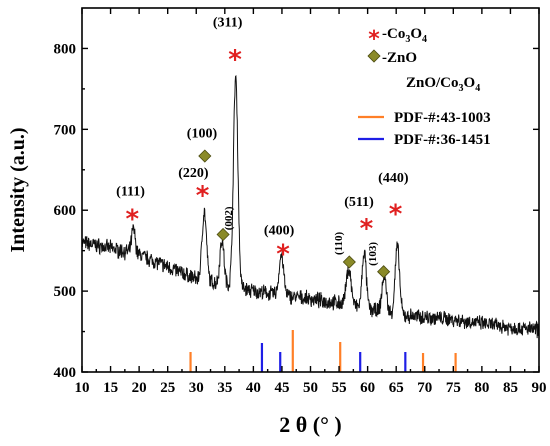 The width and height of the screenshot is (550, 446). Describe the element at coordinates (18, 189) in the screenshot. I see `y-axis-title: Intensity (a.u.)` at that location.